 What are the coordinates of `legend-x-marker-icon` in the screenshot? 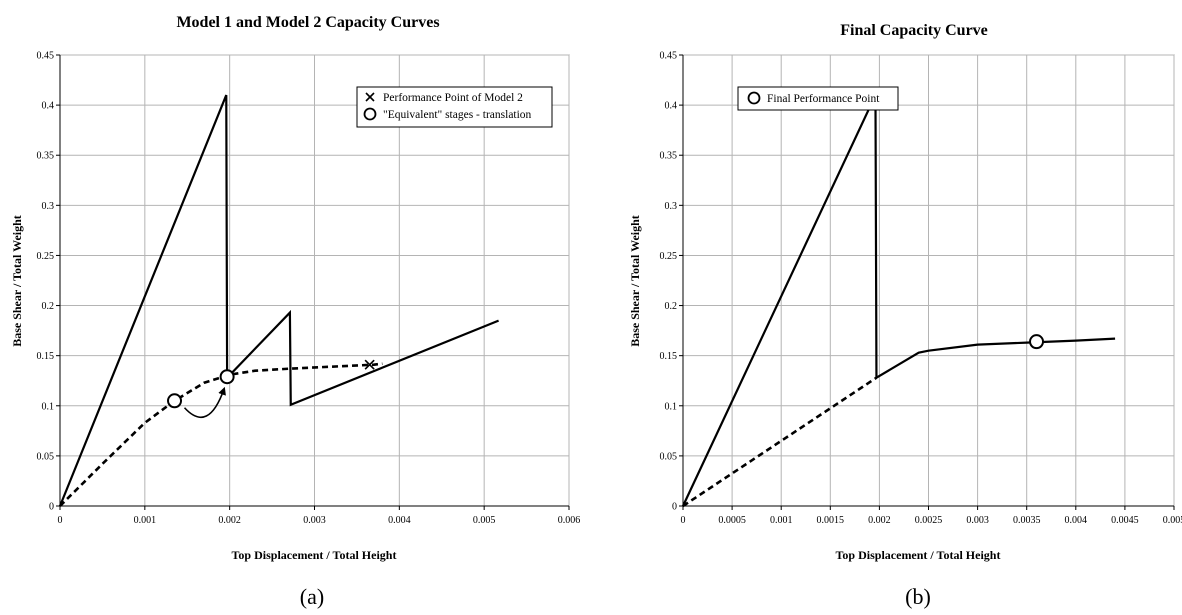 It's located at (370, 97).